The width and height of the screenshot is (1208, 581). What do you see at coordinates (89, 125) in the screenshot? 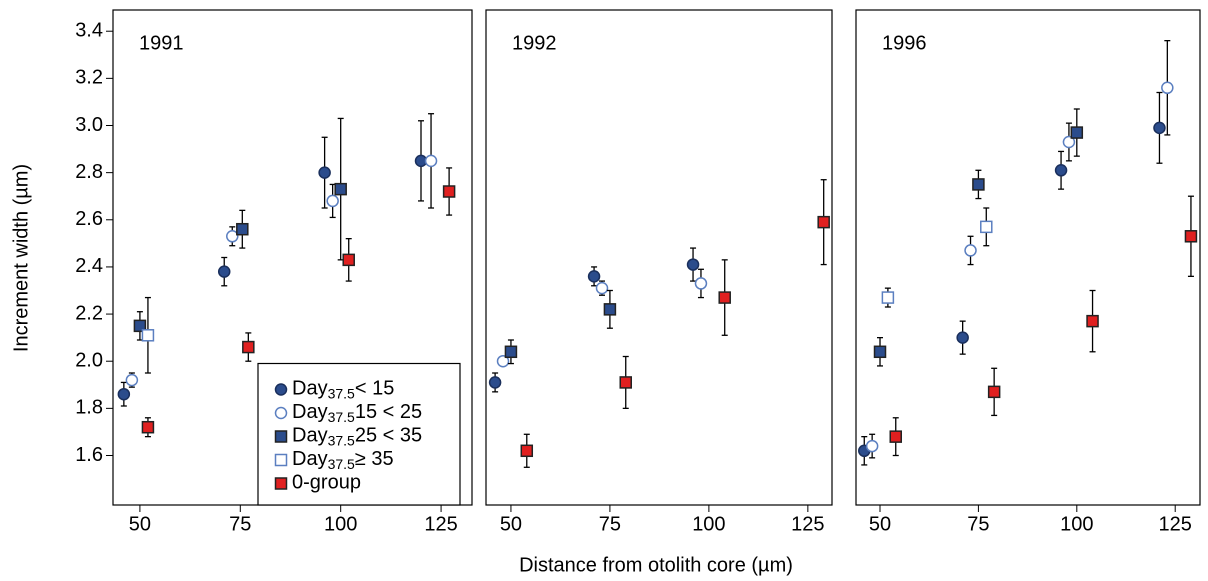
I see `y-tick-label: 3.0` at bounding box center [89, 125].